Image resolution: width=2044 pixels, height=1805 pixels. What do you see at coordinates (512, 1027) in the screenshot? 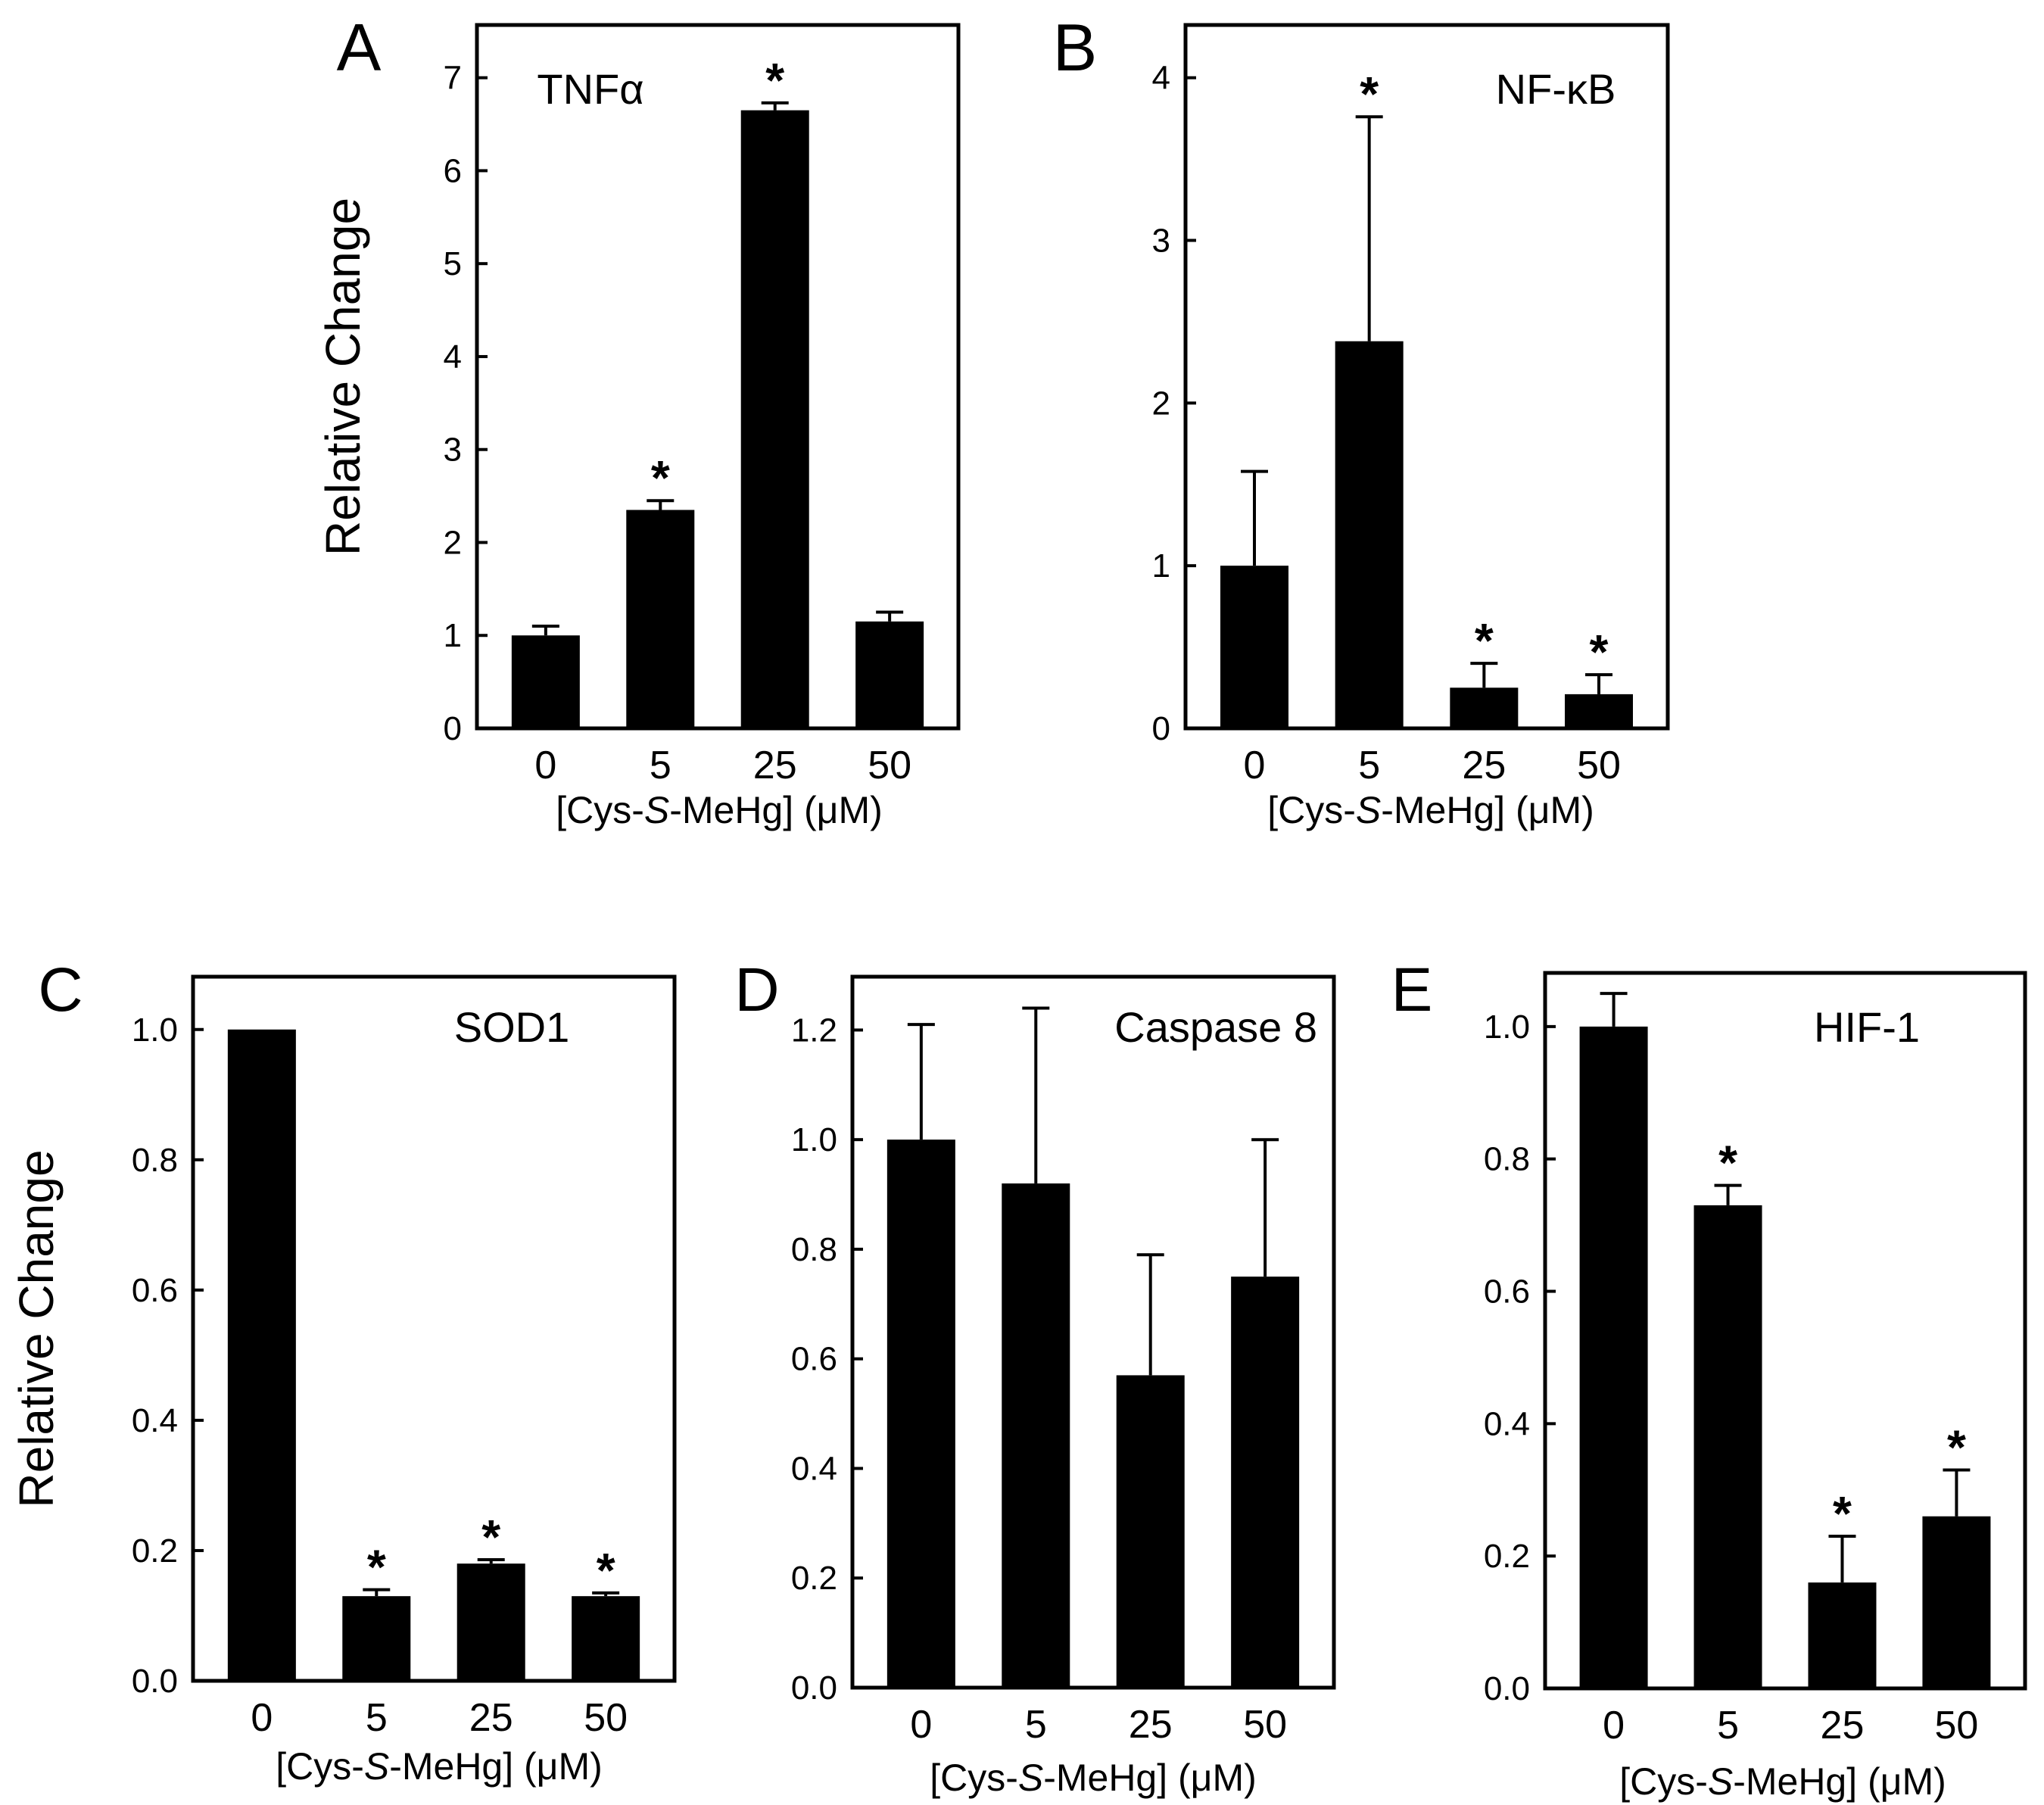
I see `inset-label: SOD1` at bounding box center [512, 1027].